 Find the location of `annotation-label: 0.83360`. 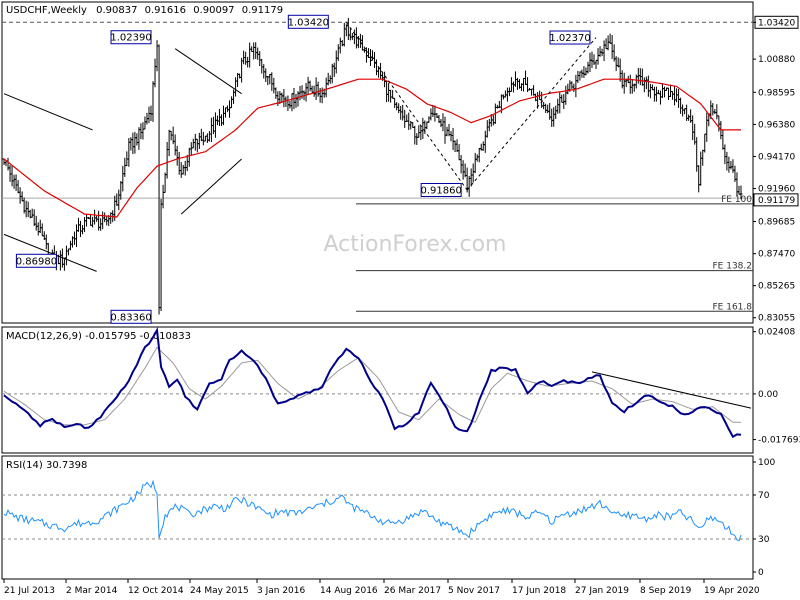

annotation-label: 0.83360 is located at coordinates (130, 317).